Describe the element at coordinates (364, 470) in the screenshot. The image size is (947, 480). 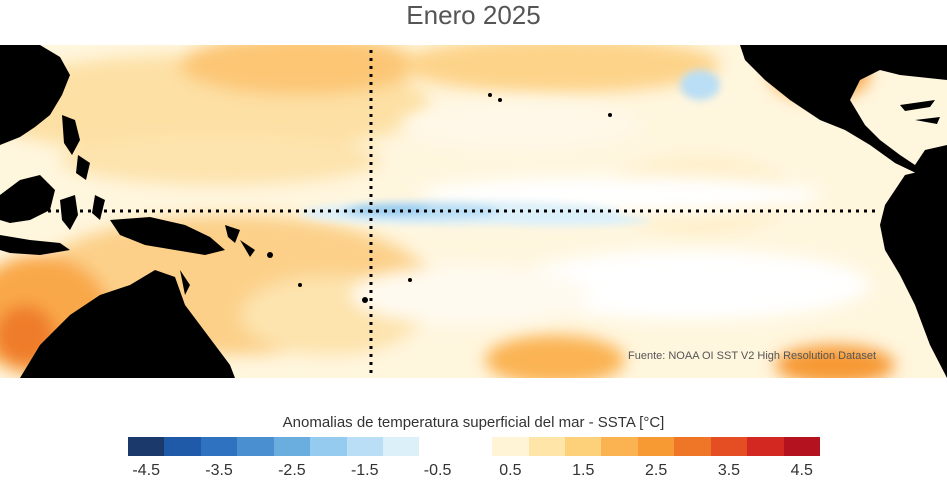
I see `colorbar-tick-label: -1.5` at that location.